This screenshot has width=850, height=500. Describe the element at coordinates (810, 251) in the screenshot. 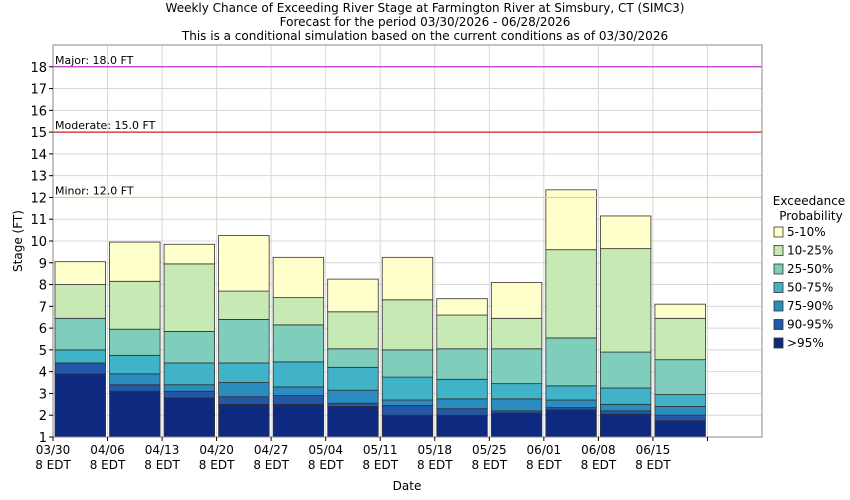

I see `legend-label: 10-25%` at that location.